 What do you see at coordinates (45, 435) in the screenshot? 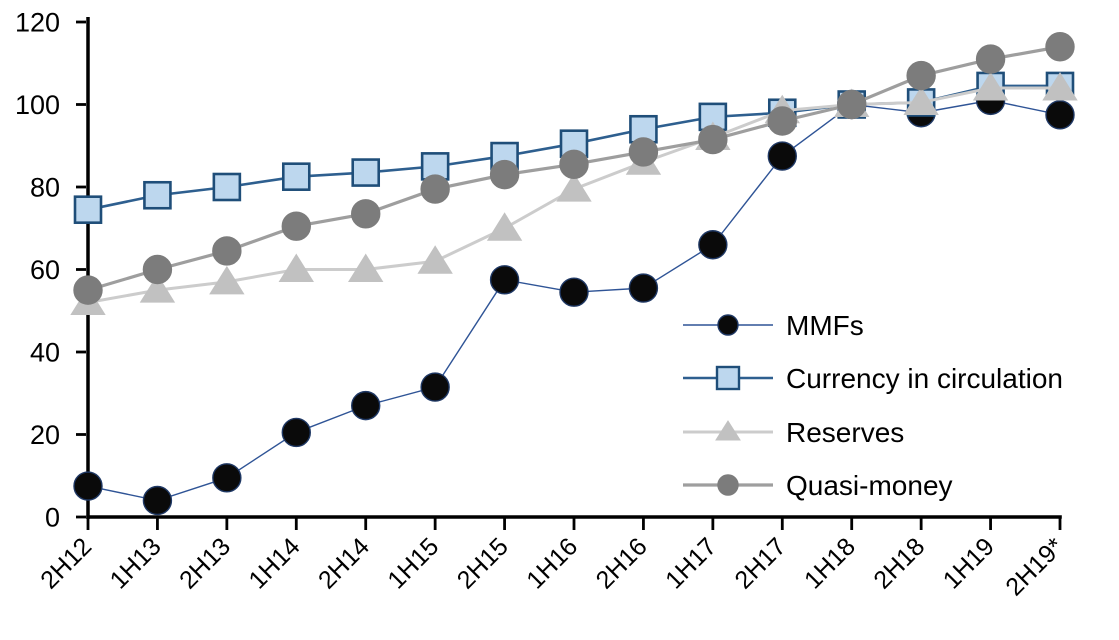
I see `y-tick-label: 20` at bounding box center [45, 435].